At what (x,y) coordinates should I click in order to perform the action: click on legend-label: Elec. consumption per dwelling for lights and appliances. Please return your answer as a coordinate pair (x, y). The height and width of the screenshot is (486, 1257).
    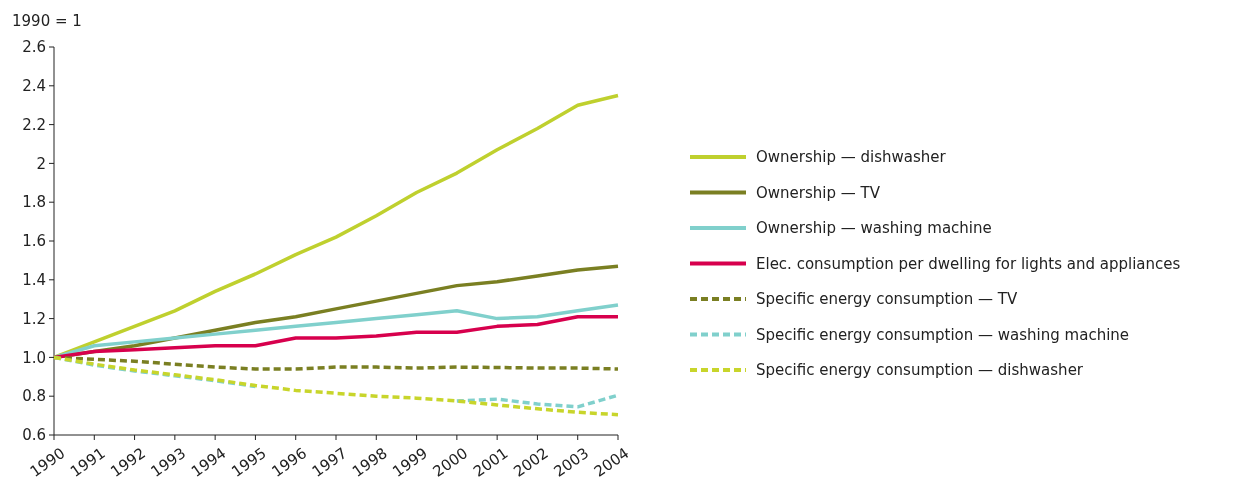
    Looking at the image, I should click on (968, 263).